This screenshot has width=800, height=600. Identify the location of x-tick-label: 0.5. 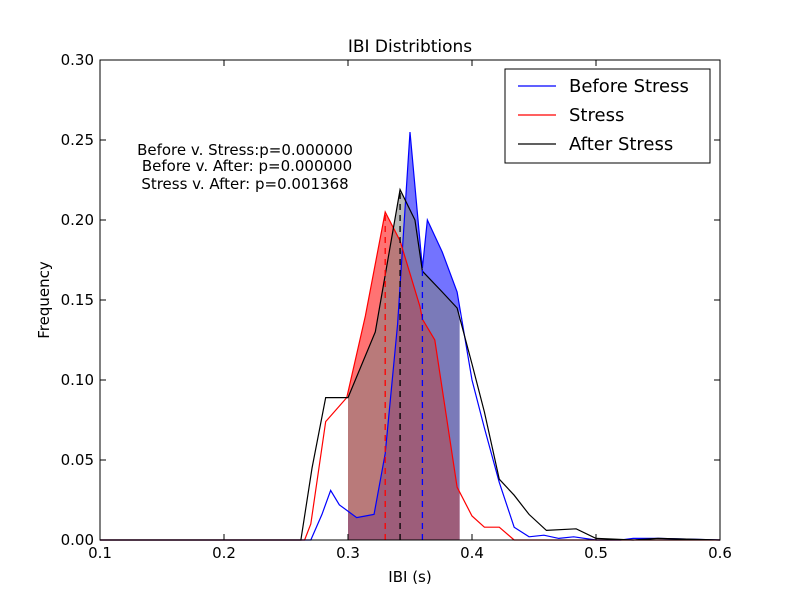
(596, 553).